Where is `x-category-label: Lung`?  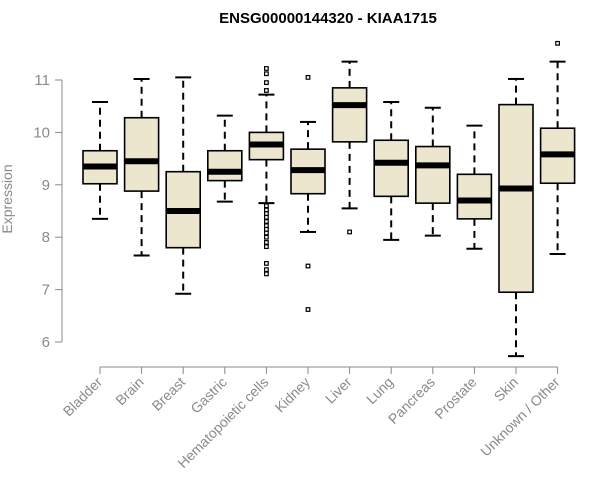 x-category-label: Lung is located at coordinates (379, 390).